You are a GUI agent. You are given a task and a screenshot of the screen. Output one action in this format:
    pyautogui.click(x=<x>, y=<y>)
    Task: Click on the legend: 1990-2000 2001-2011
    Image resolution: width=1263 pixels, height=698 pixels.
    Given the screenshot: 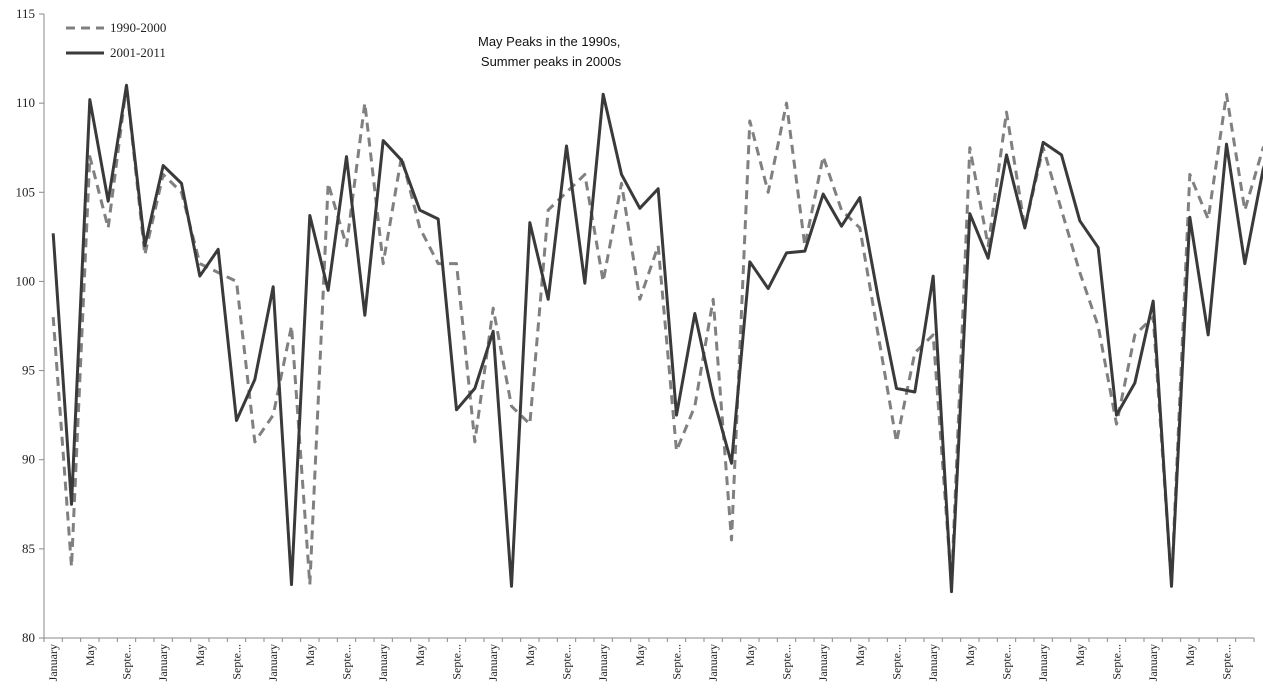 What is the action you would take?
    pyautogui.click(x=116, y=40)
    